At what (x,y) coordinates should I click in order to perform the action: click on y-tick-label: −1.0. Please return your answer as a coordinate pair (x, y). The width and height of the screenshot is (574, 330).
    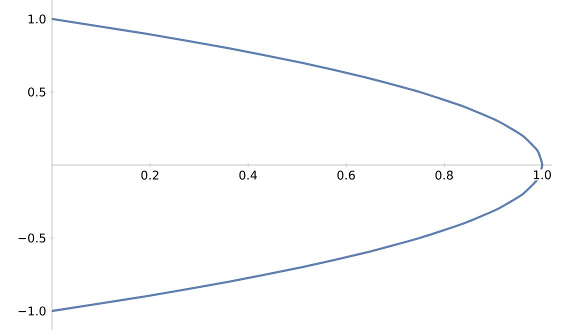
    Looking at the image, I should click on (32, 311).